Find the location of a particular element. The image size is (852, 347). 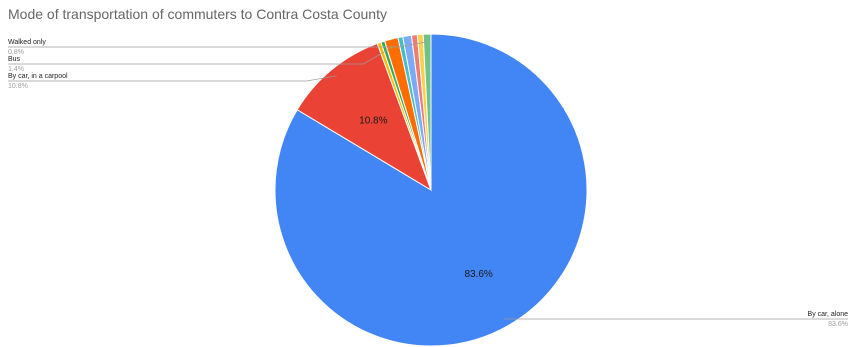

outside-label-pct-walked-only: 0.8% is located at coordinates (16, 52).